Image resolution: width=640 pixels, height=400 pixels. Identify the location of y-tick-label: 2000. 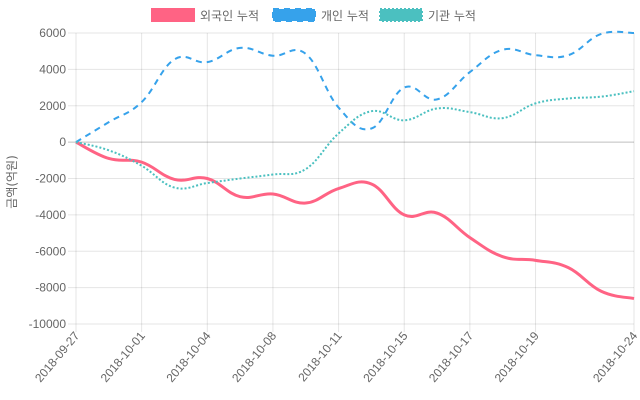
(52, 106).